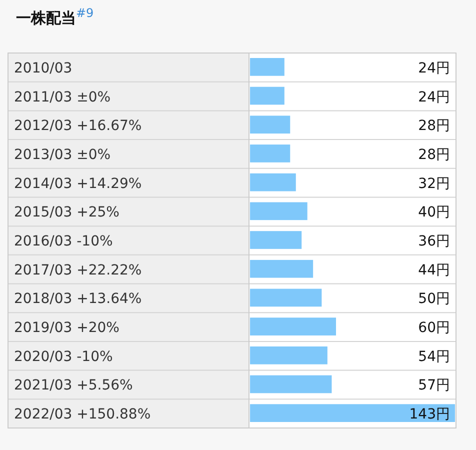 The width and height of the screenshot is (476, 450). What do you see at coordinates (78, 184) in the screenshot?
I see `y-tick-label: 2014/03 +14.29%` at bounding box center [78, 184].